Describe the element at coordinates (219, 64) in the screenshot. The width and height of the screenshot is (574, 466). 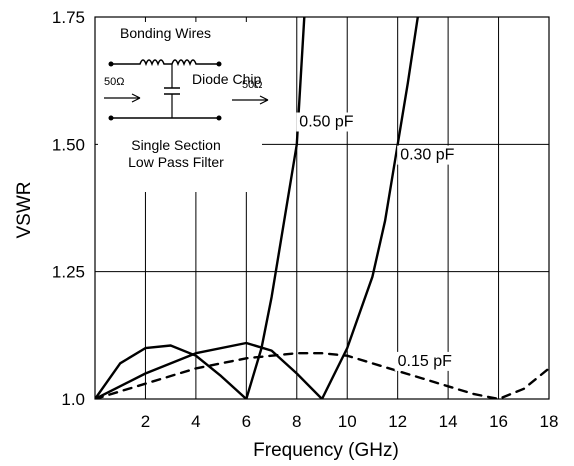
I see `right-terminal` at that location.